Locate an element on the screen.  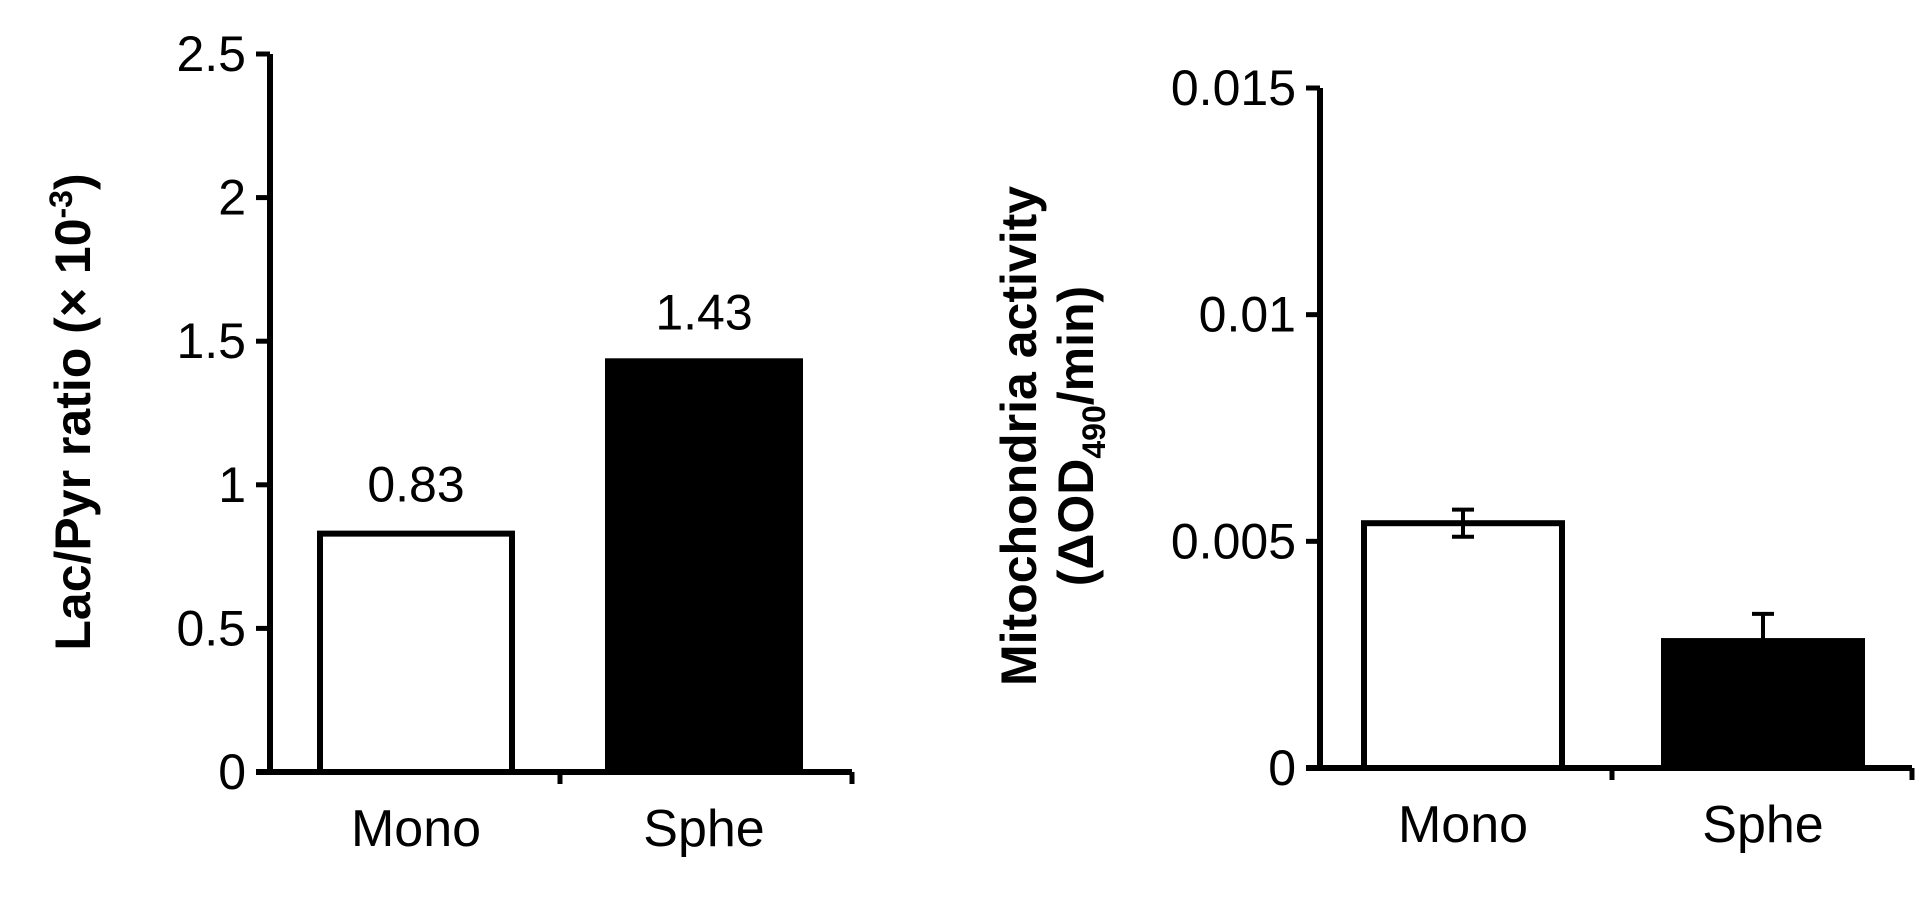
y-tick-label-1: 0.005 is located at coordinates (1233, 541).